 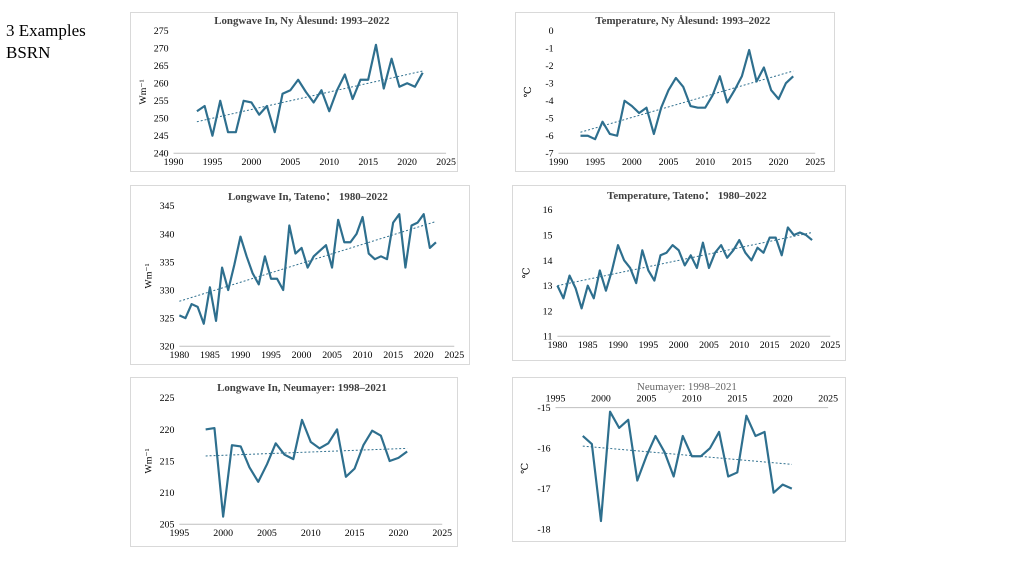 I want to click on x-tick-label: 1980, so click(x=558, y=345).